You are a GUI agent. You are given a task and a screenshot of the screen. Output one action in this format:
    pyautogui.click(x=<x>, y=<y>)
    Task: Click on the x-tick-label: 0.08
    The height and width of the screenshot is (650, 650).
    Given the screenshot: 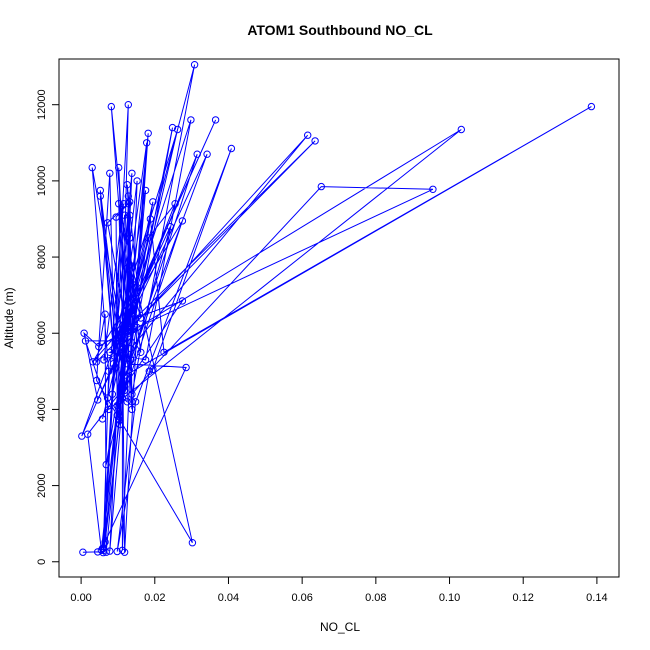 What is the action you would take?
    pyautogui.click(x=375, y=598)
    